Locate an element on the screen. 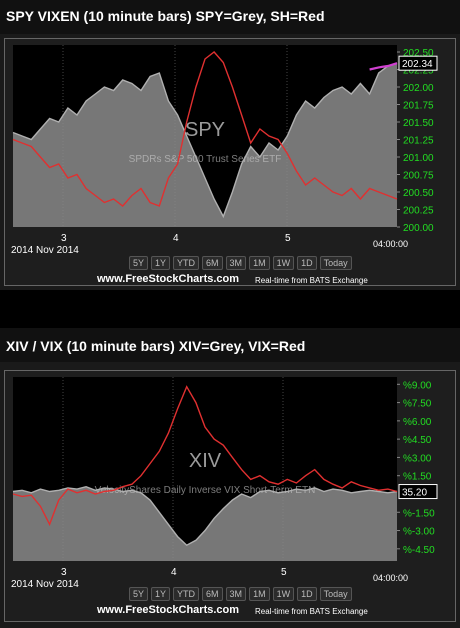 Image resolution: width=460 pixels, height=628 pixels. y-tick-label: %6.00 is located at coordinates (417, 422).